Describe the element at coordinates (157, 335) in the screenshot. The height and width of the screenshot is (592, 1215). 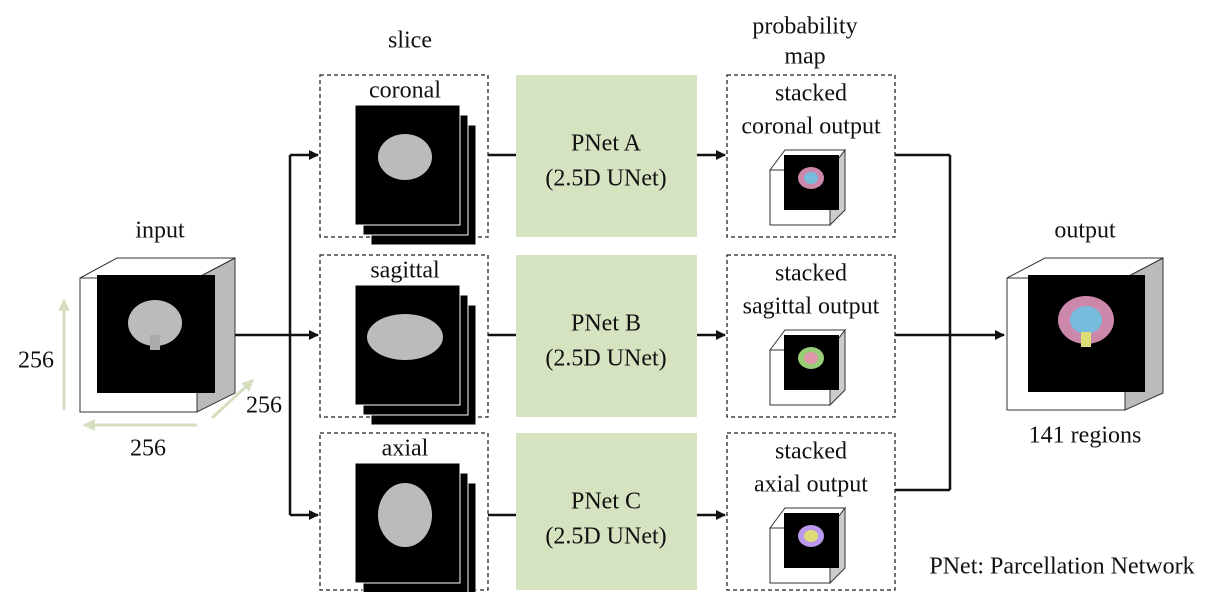
I see `input-volume` at that location.